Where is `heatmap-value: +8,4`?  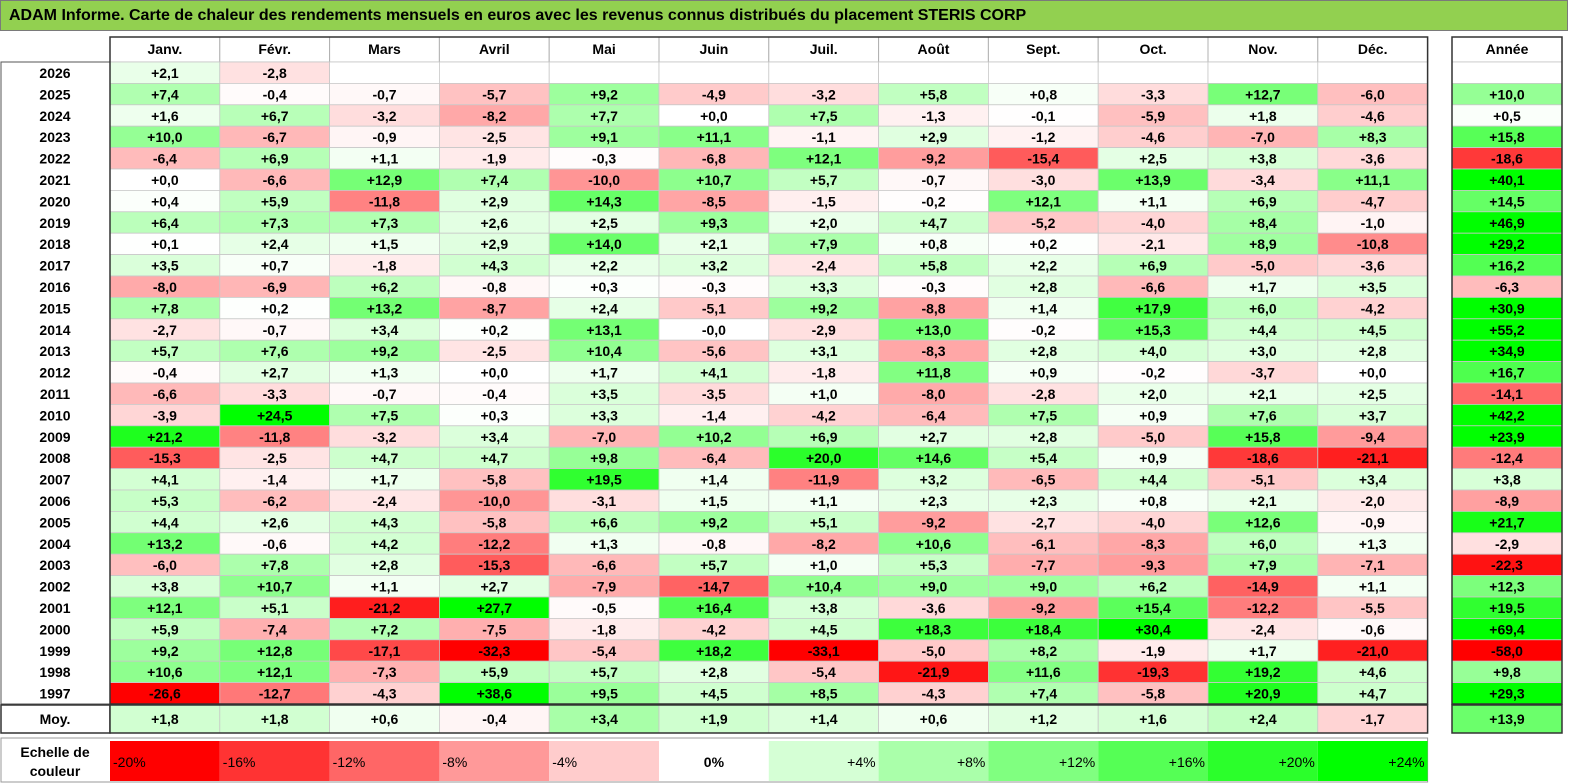 heatmap-value: +8,4 is located at coordinates (1263, 223).